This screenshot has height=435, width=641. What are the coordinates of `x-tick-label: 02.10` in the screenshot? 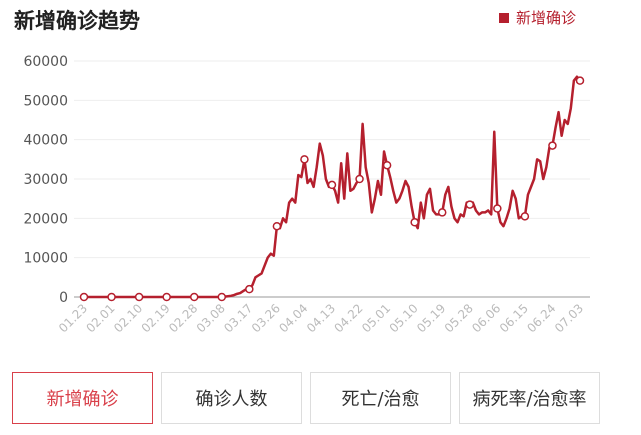 It's located at (128, 318).